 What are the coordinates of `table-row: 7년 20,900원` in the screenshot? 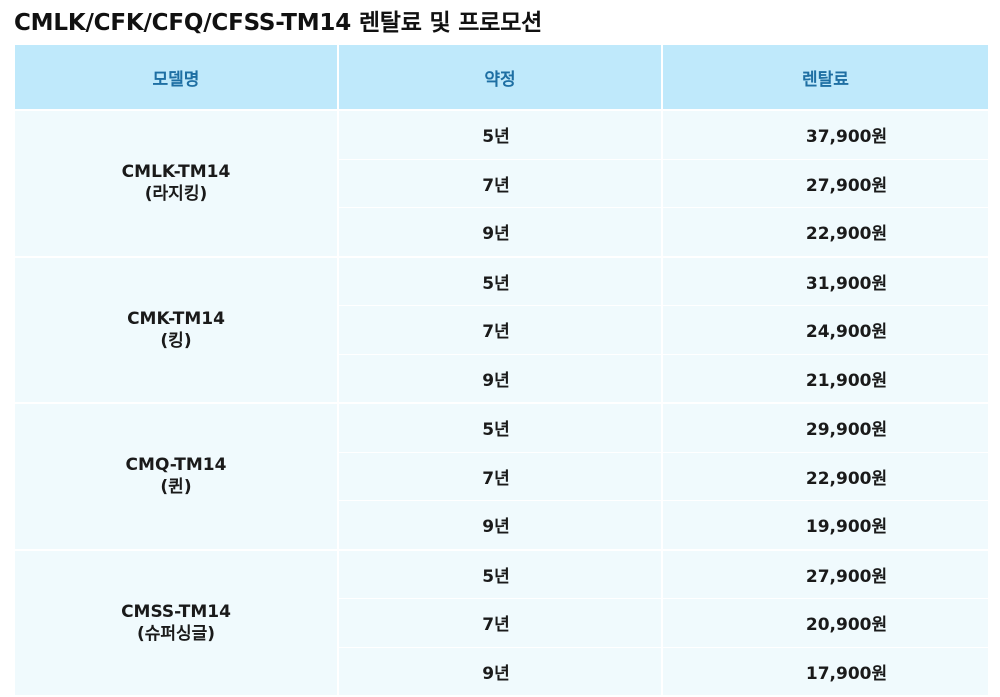 It's located at (501, 622).